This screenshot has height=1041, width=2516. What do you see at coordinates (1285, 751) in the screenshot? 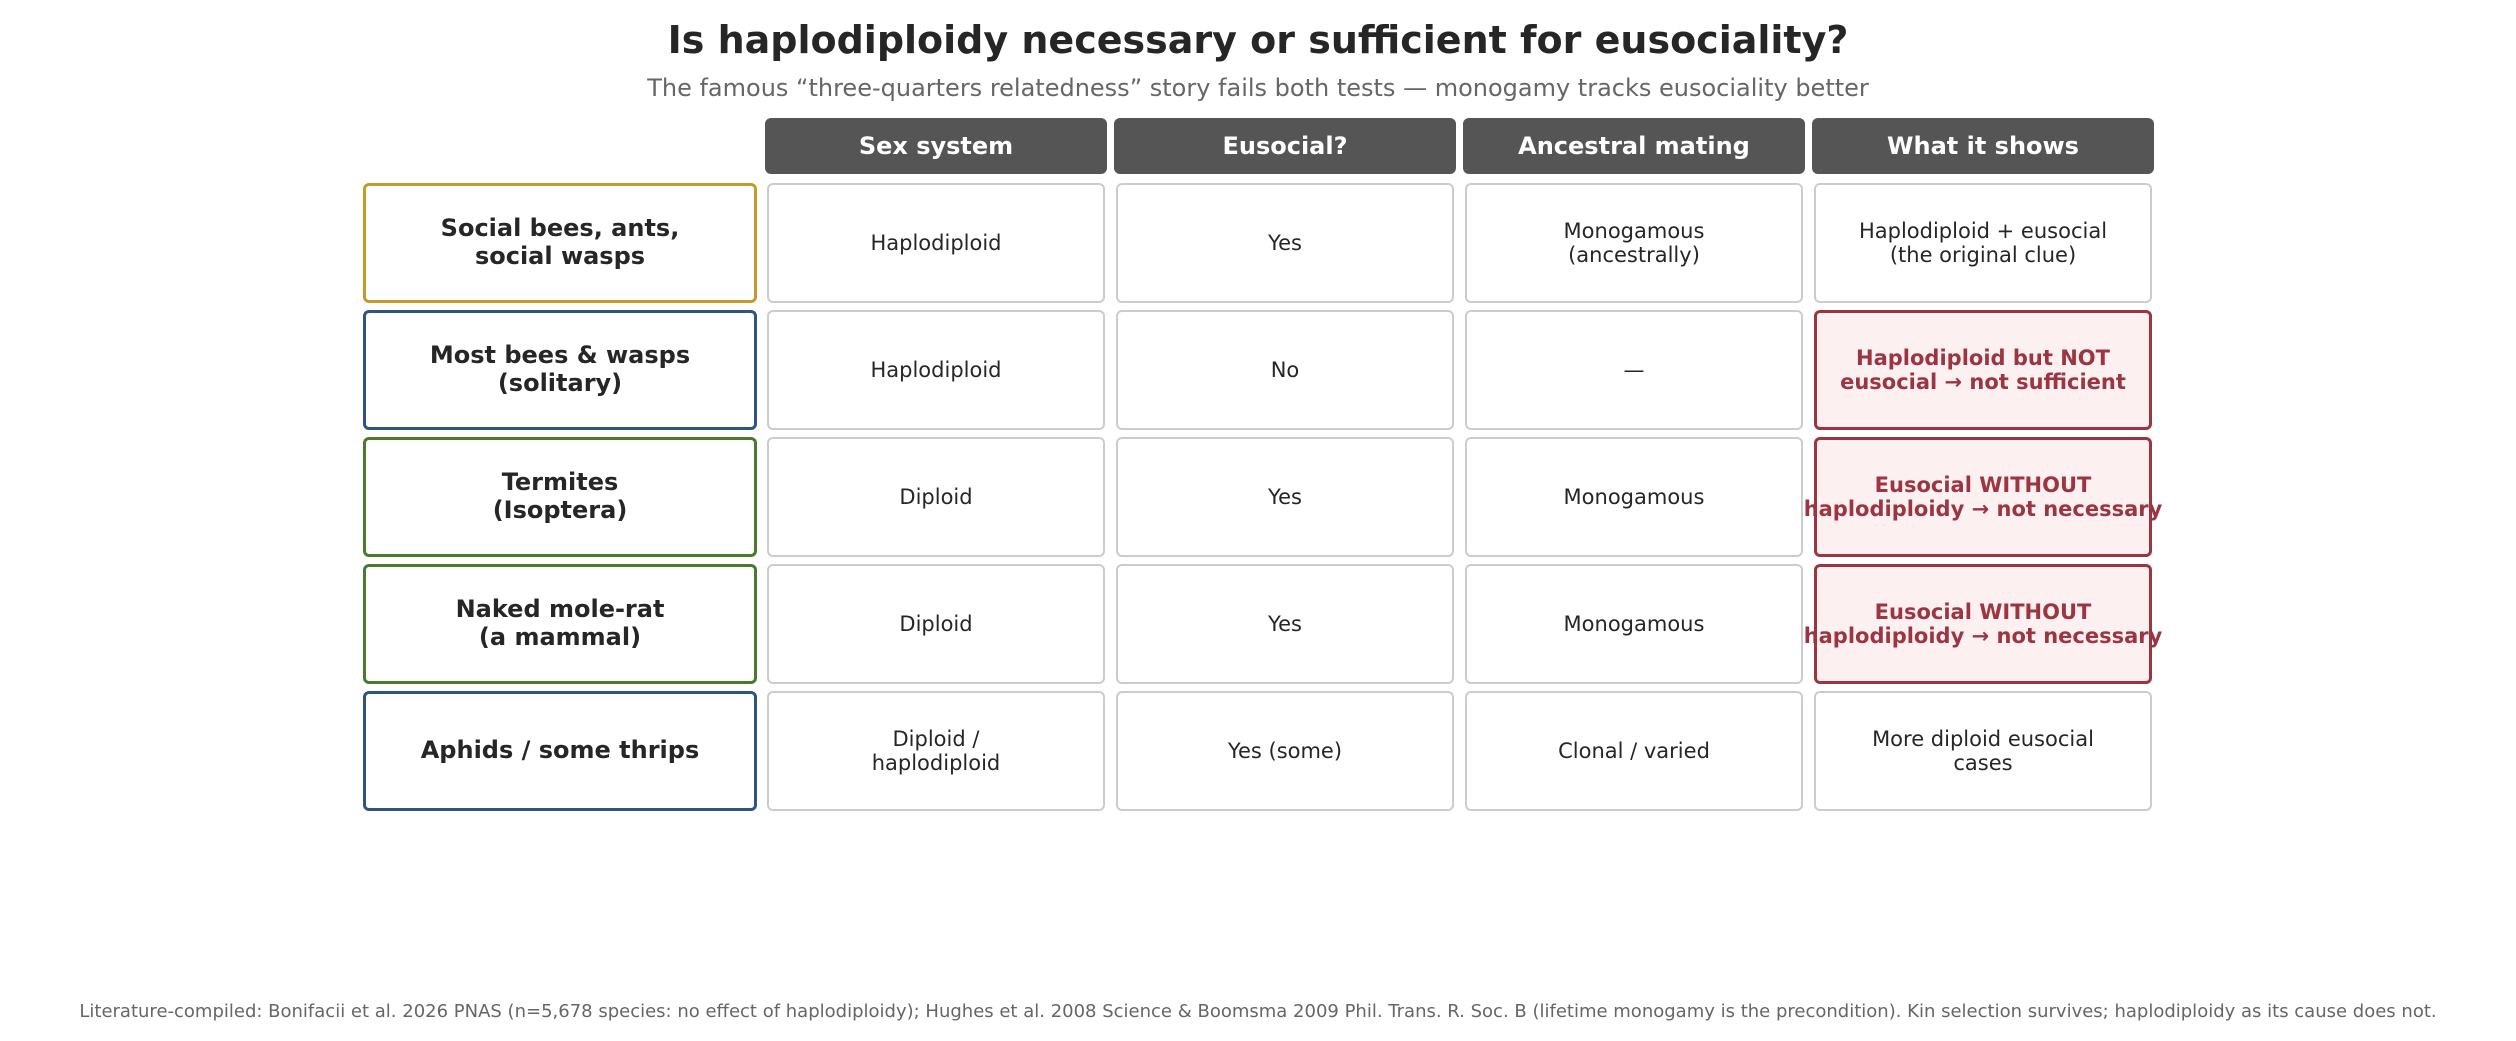
I see `cell-eusocial: Yes (some)` at bounding box center [1285, 751].